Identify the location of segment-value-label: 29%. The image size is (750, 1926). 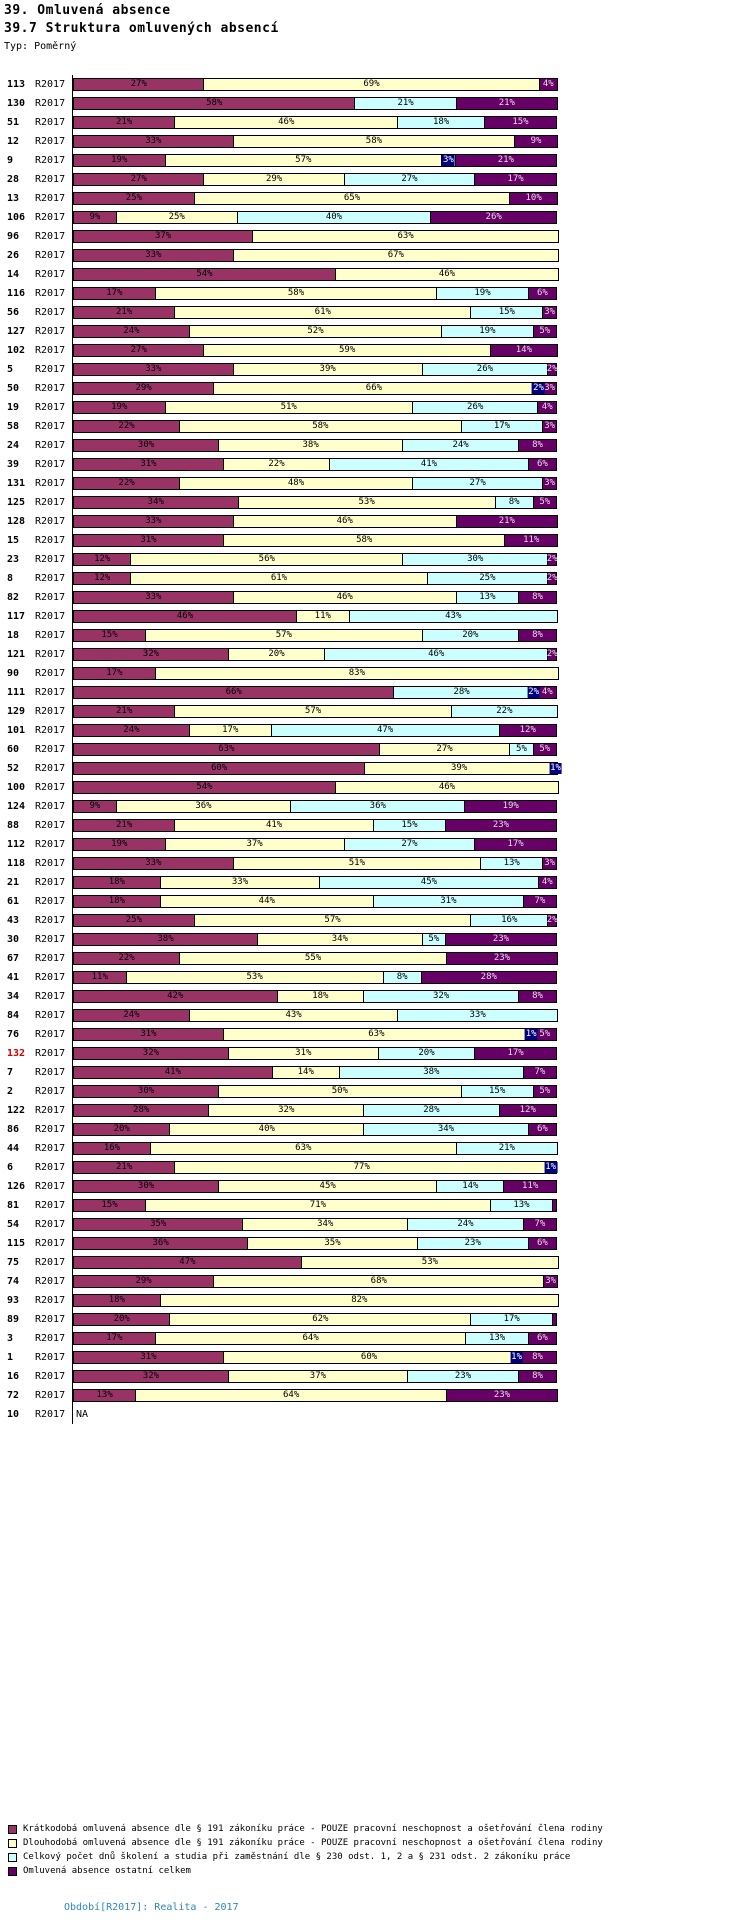
(143, 388).